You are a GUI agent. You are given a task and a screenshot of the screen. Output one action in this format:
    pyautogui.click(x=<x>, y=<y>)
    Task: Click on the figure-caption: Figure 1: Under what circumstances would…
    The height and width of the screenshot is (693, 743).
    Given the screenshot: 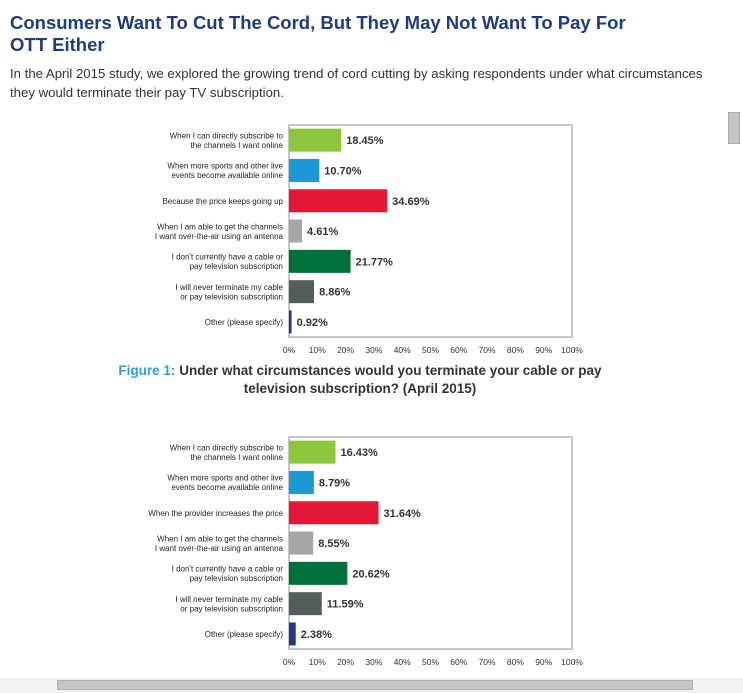 What is the action you would take?
    pyautogui.click(x=360, y=380)
    